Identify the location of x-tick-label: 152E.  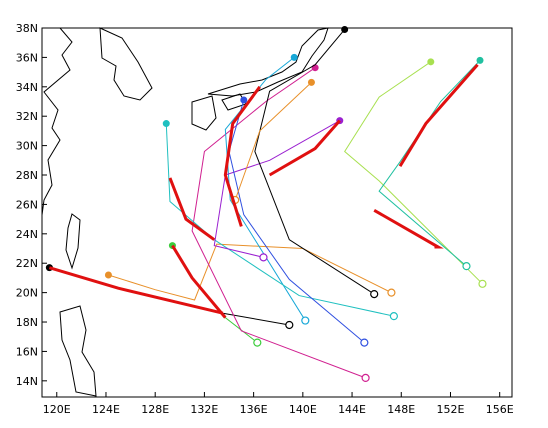
(451, 409).